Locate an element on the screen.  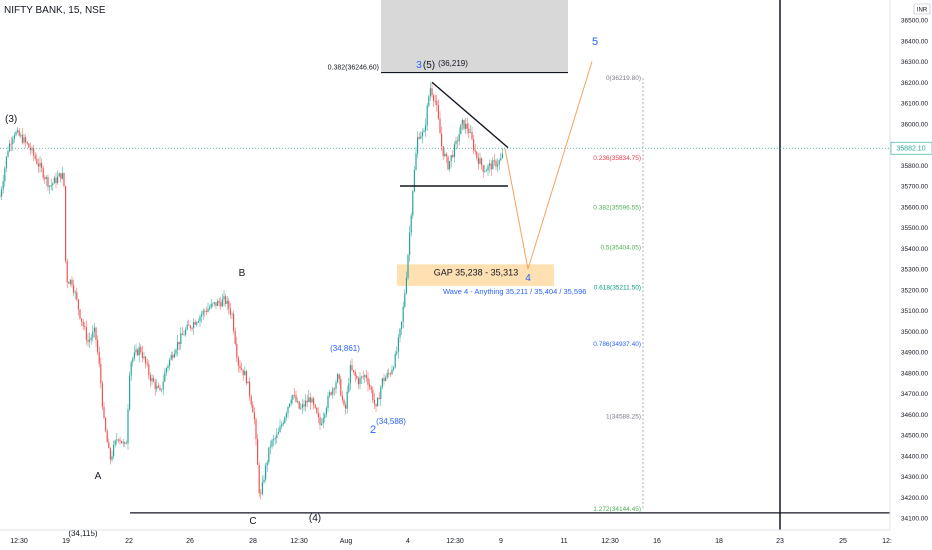
y-tick-19: 36000.00 is located at coordinates (914, 124).